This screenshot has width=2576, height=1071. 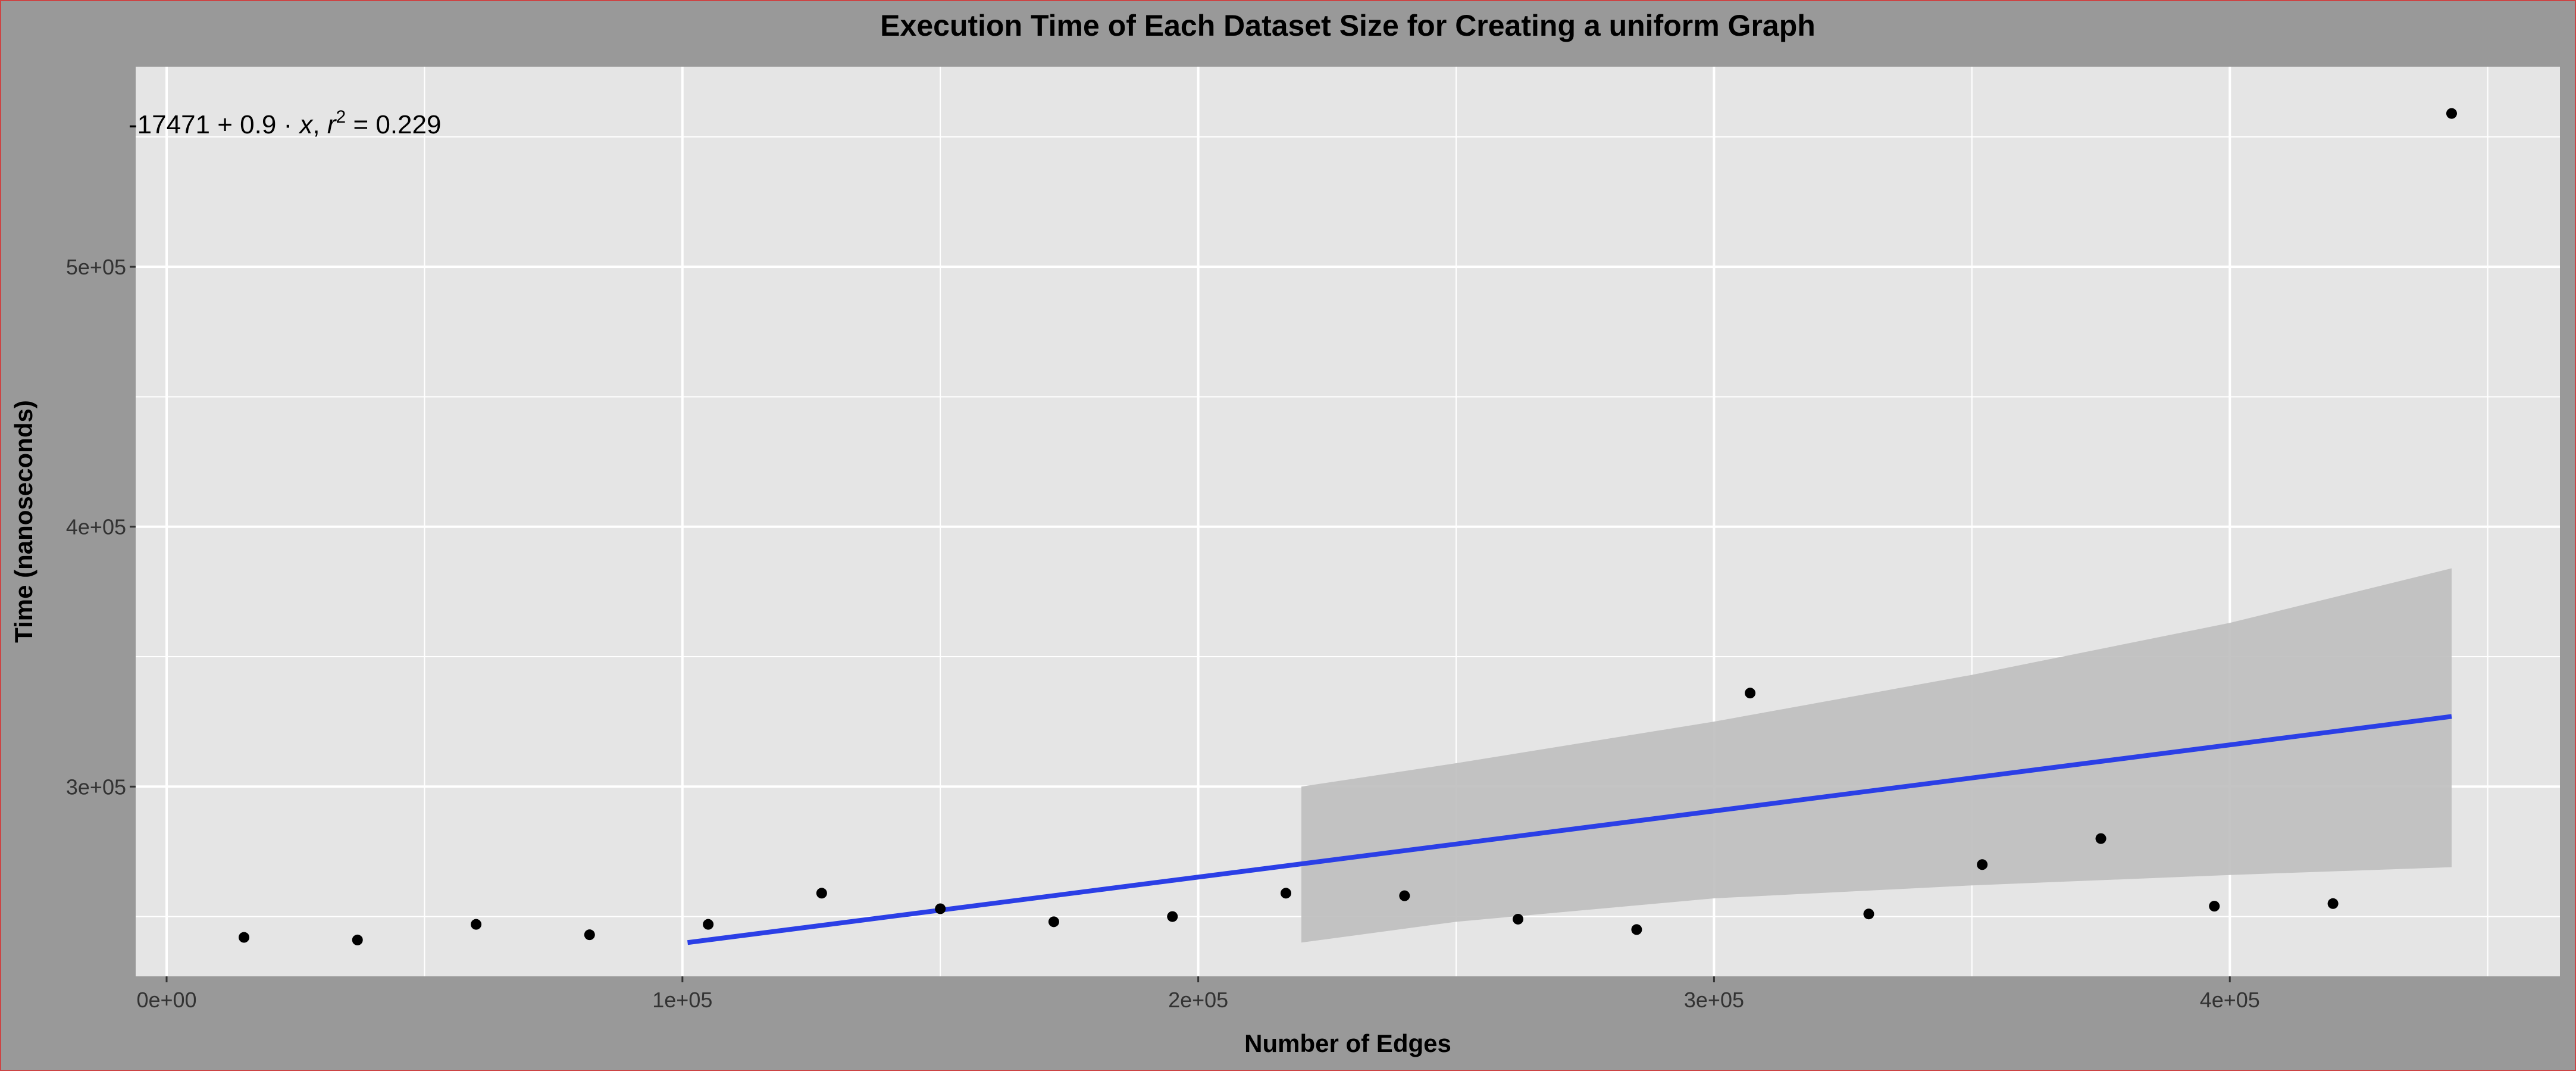 I want to click on regression-equation: -17471 + 0.9 · x, r2 = 0.229, so click(x=285, y=123).